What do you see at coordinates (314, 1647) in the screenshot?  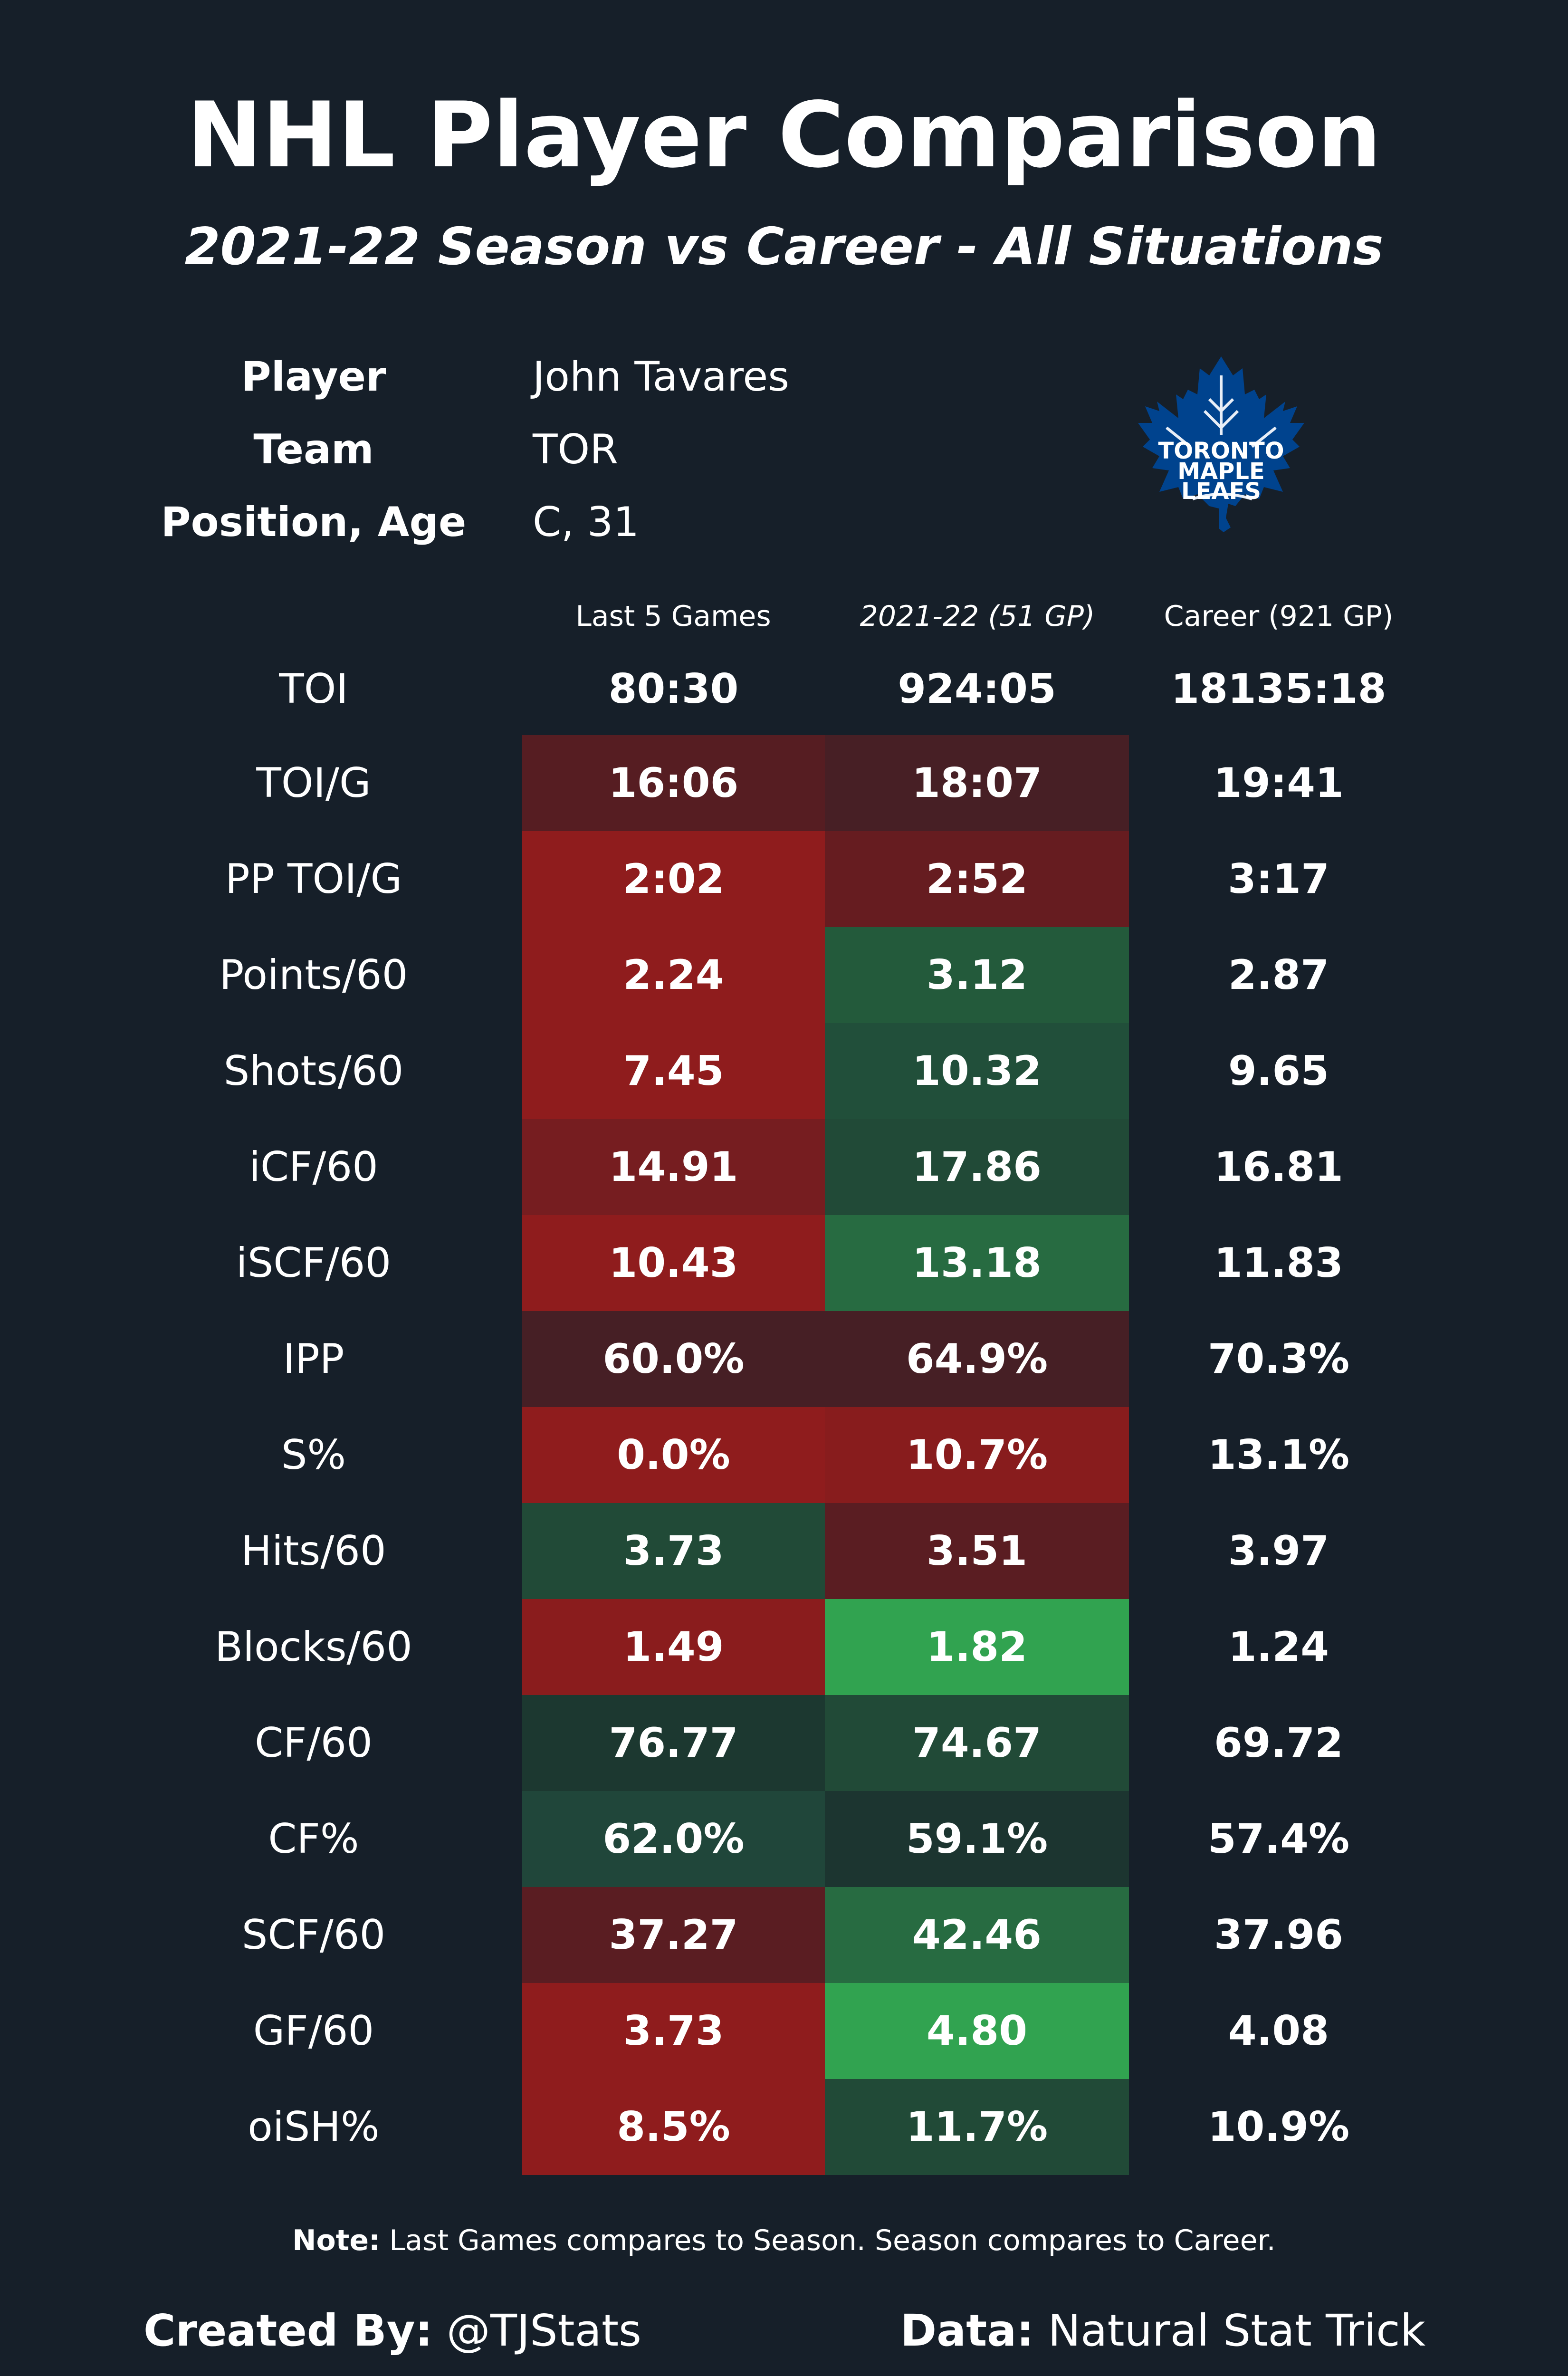 I see `row-label: Blocks/60` at bounding box center [314, 1647].